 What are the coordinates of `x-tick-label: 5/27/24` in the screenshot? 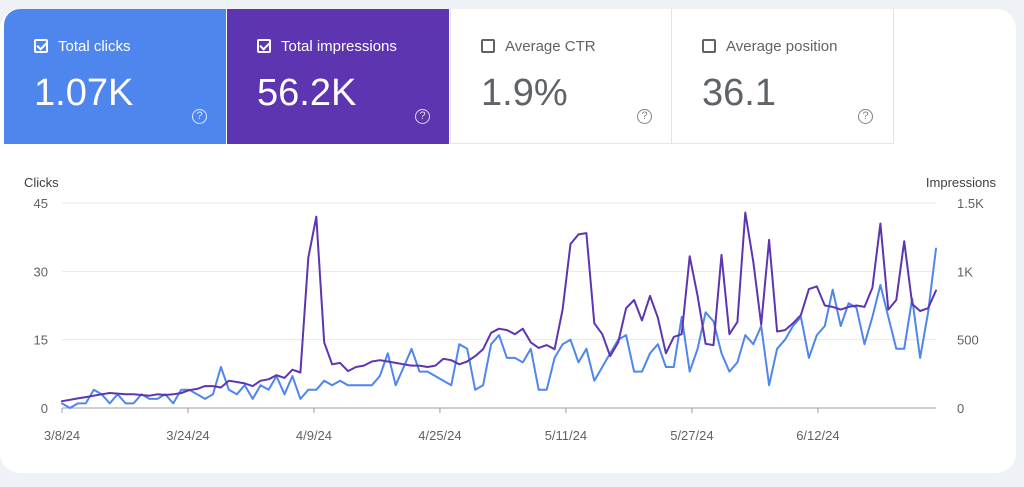 It's located at (691, 435).